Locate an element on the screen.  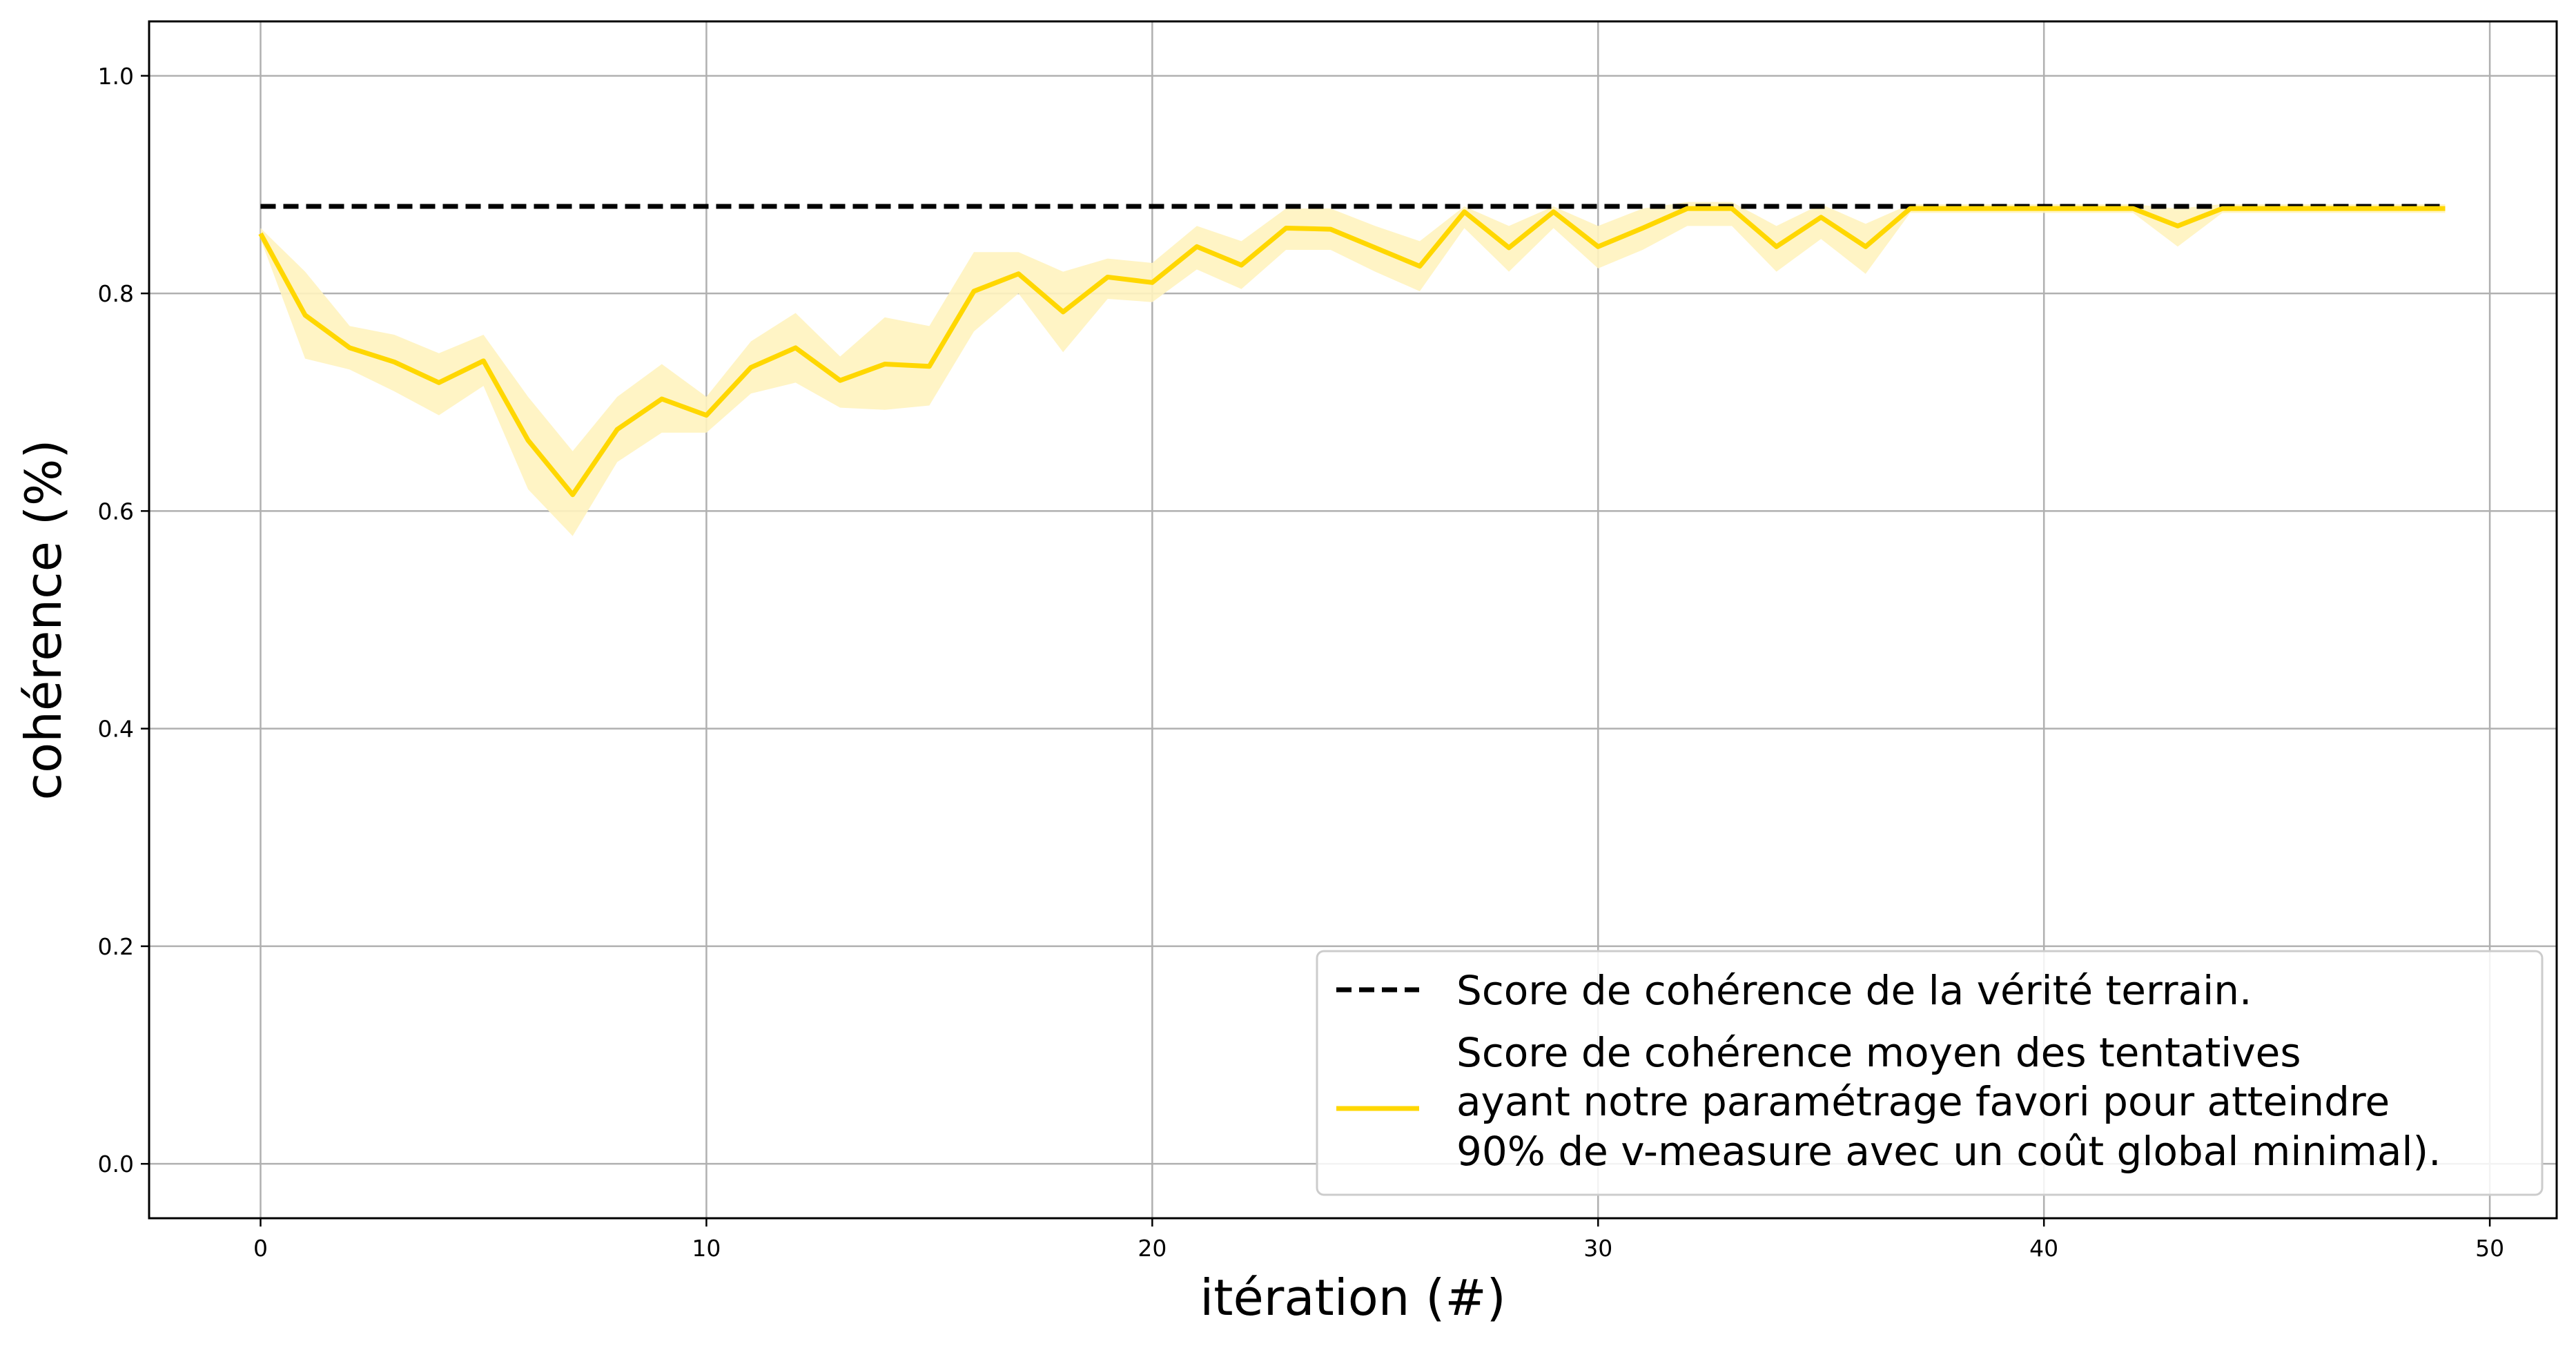
y-tick-label: 0.2 is located at coordinates (116, 946).